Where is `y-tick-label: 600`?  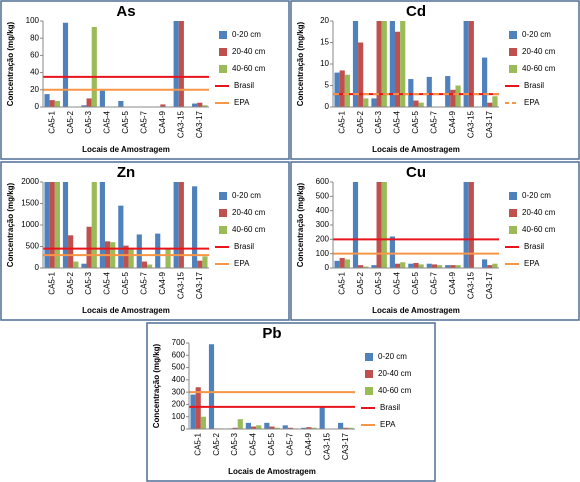 y-tick-label: 600 is located at coordinates (179, 354).